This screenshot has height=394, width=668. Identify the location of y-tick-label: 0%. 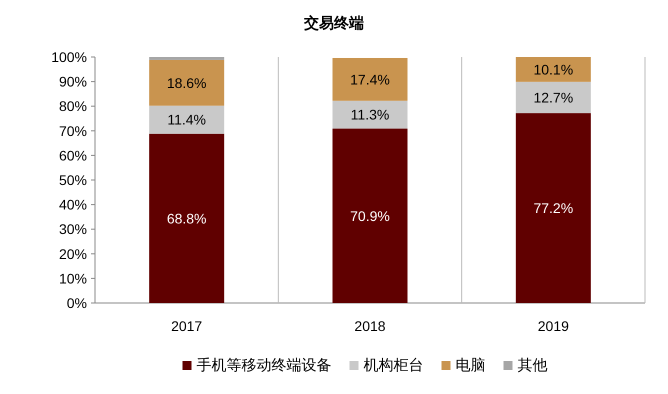
(76, 303).